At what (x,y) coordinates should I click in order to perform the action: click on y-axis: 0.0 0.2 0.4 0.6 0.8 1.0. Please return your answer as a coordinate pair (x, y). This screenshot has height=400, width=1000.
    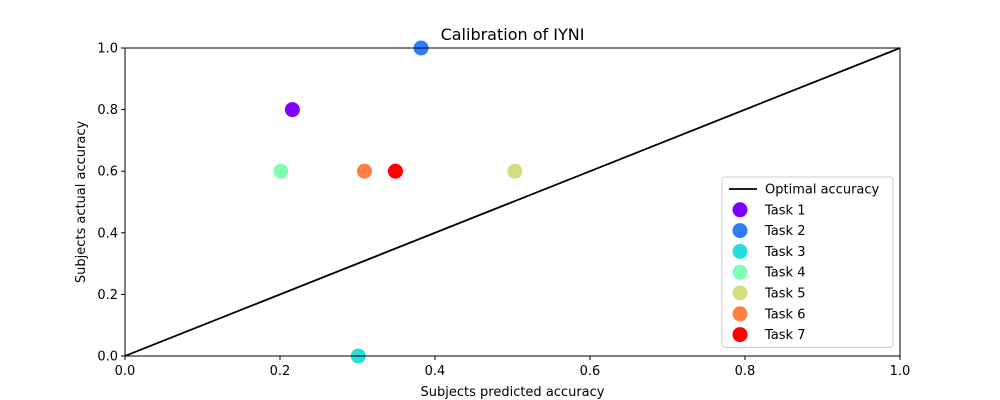
    Looking at the image, I should click on (111, 203).